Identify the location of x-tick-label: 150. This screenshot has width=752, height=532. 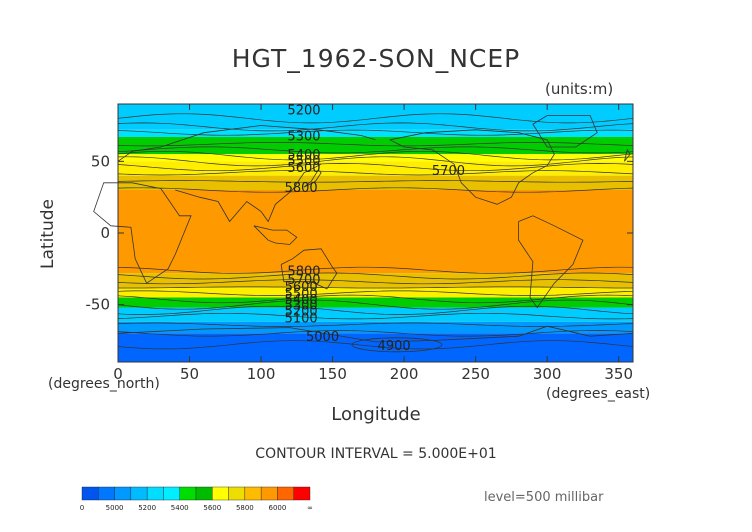
(332, 374).